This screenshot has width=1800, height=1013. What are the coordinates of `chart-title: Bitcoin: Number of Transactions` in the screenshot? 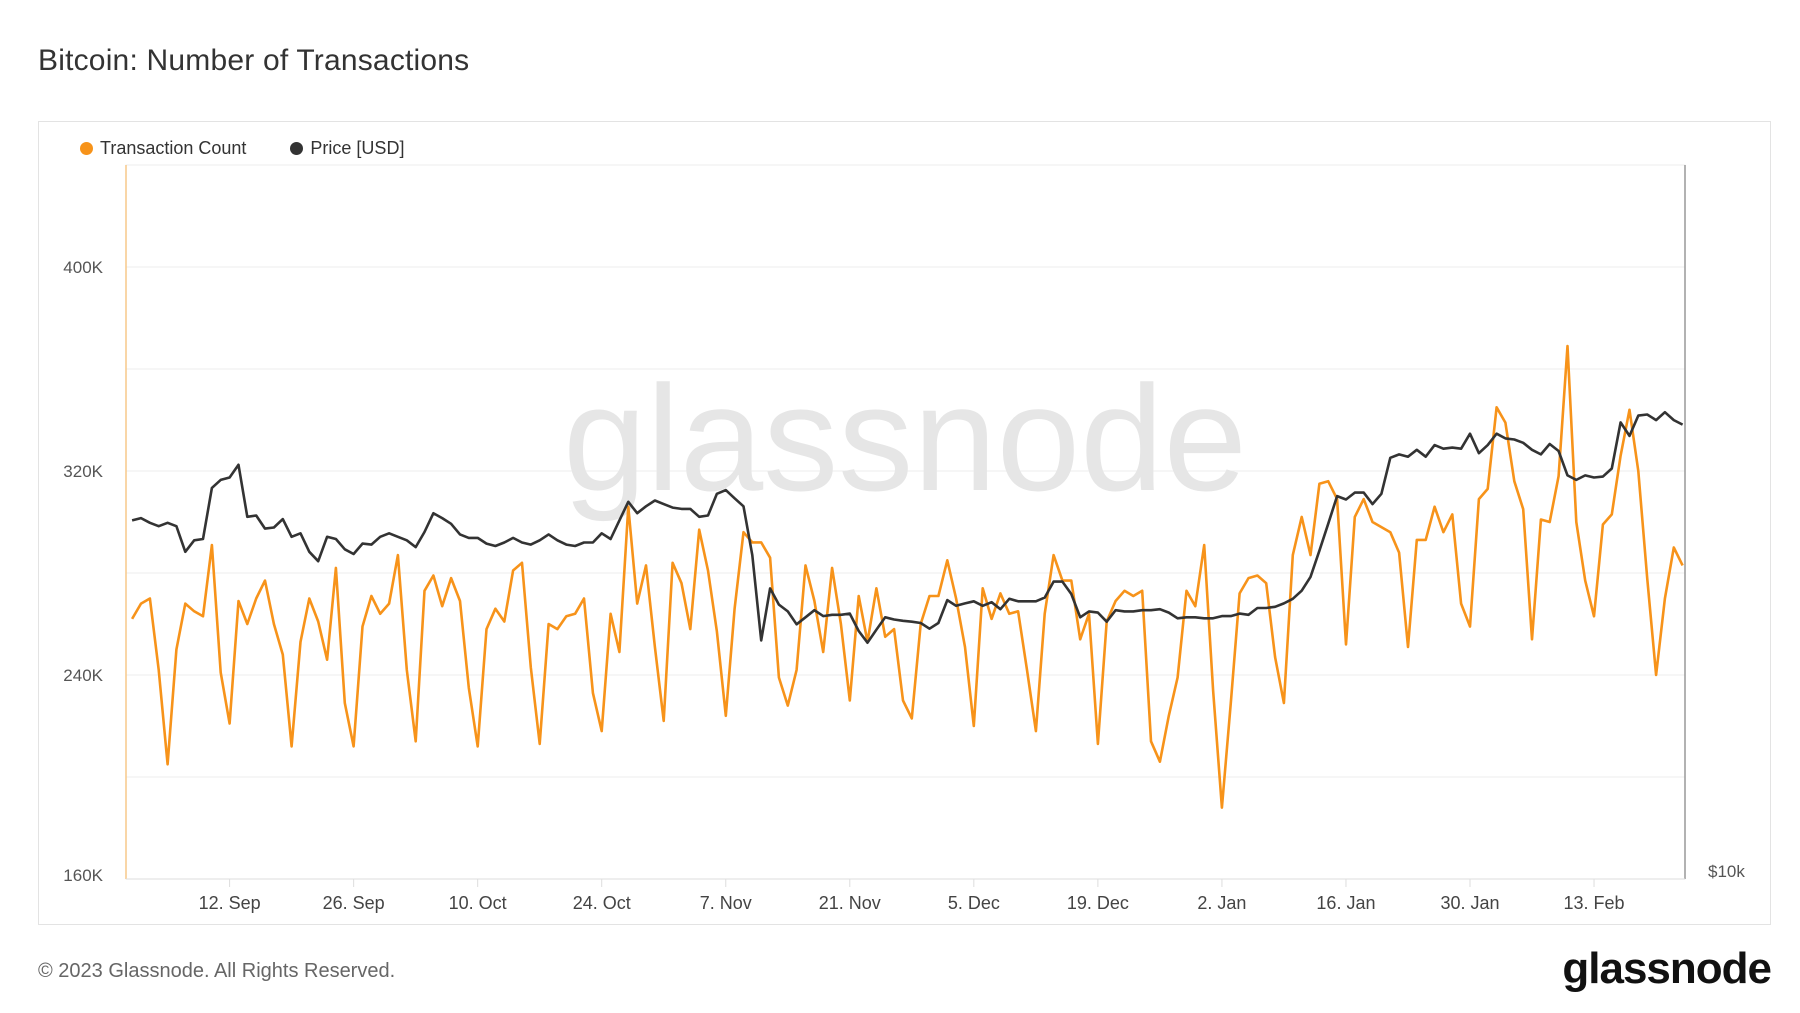 It's located at (254, 60).